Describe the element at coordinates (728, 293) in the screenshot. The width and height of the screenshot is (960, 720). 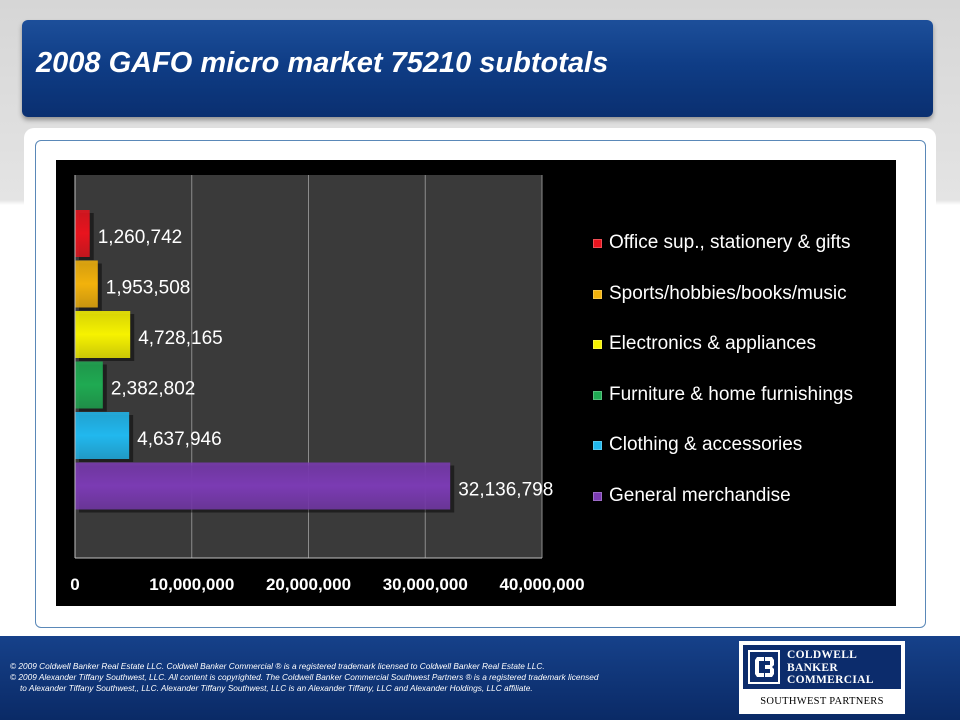
I see `legend-label: Sports/hobbies/books/music` at that location.